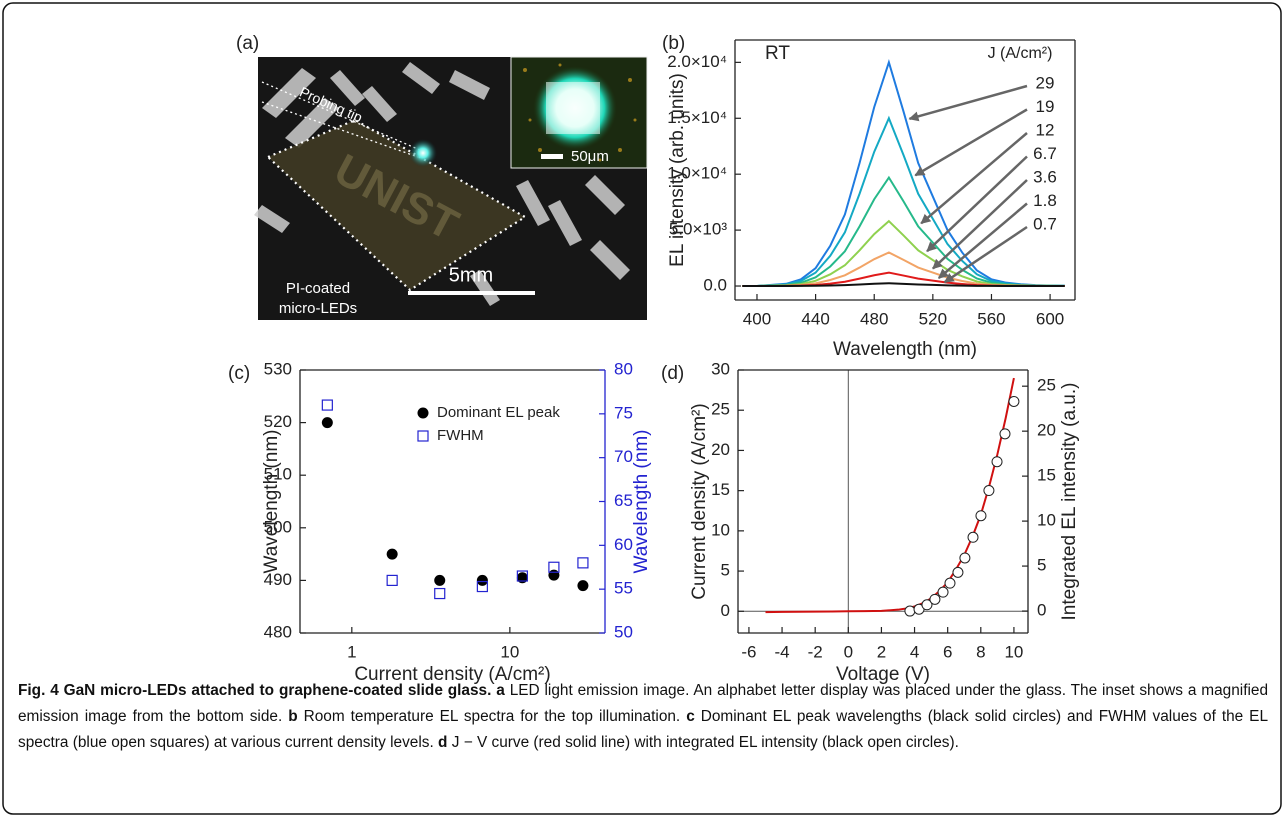 This screenshot has height=818, width=1284. I want to click on x-tick-label: 1, so click(351, 651).